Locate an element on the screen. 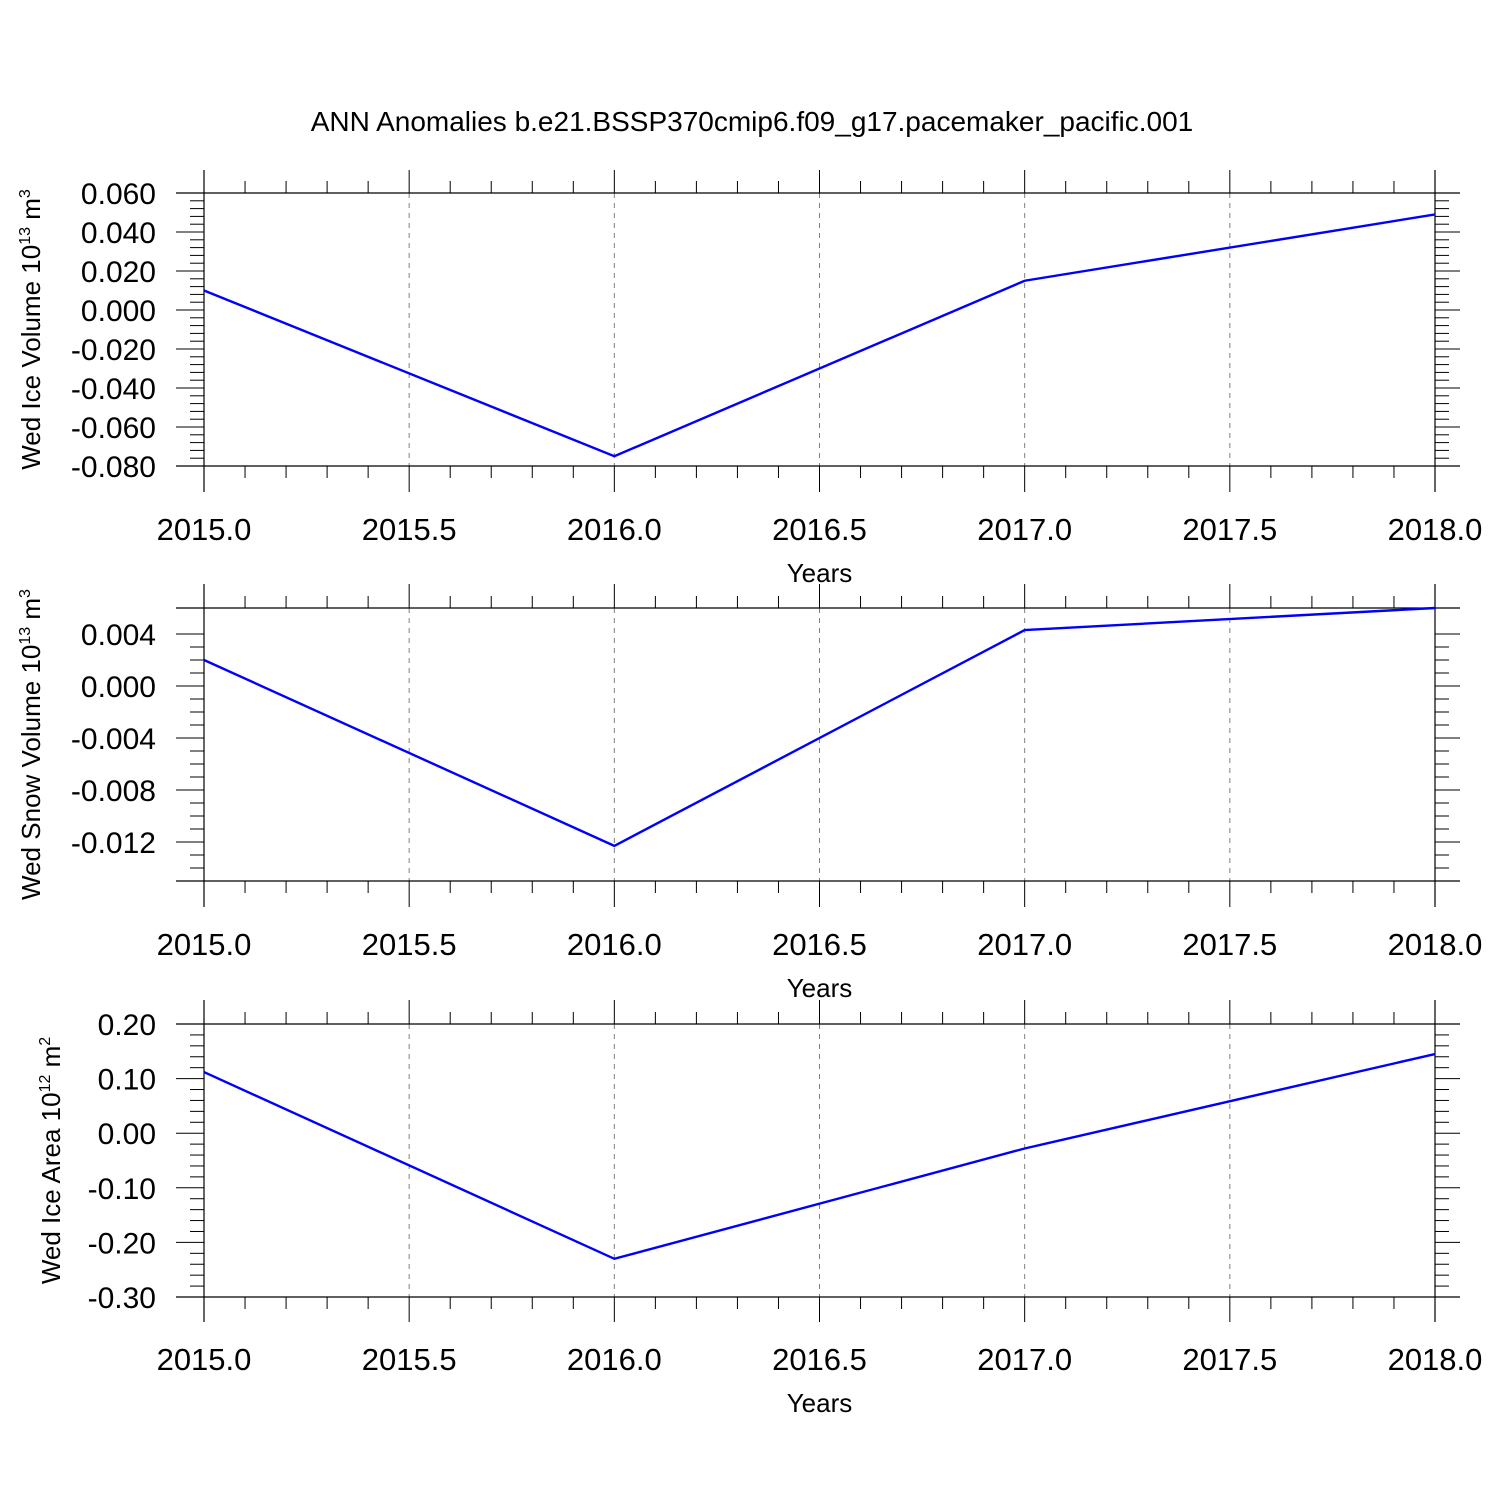 The image size is (1500, 1500). y-axis-label: Wed Snow Volume 1013 m3 is located at coordinates (31, 744).